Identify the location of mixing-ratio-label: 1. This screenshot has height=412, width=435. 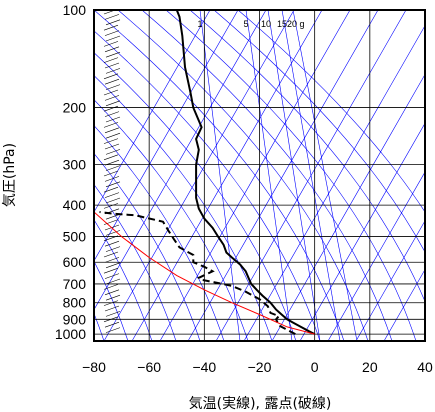
(199, 24).